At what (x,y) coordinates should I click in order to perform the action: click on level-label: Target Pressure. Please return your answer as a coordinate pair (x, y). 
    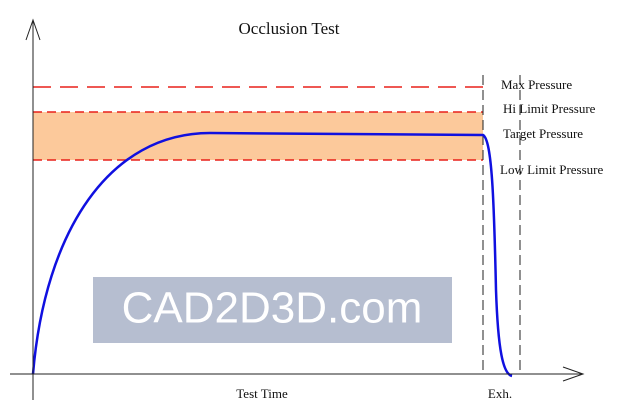
    Looking at the image, I should click on (543, 133).